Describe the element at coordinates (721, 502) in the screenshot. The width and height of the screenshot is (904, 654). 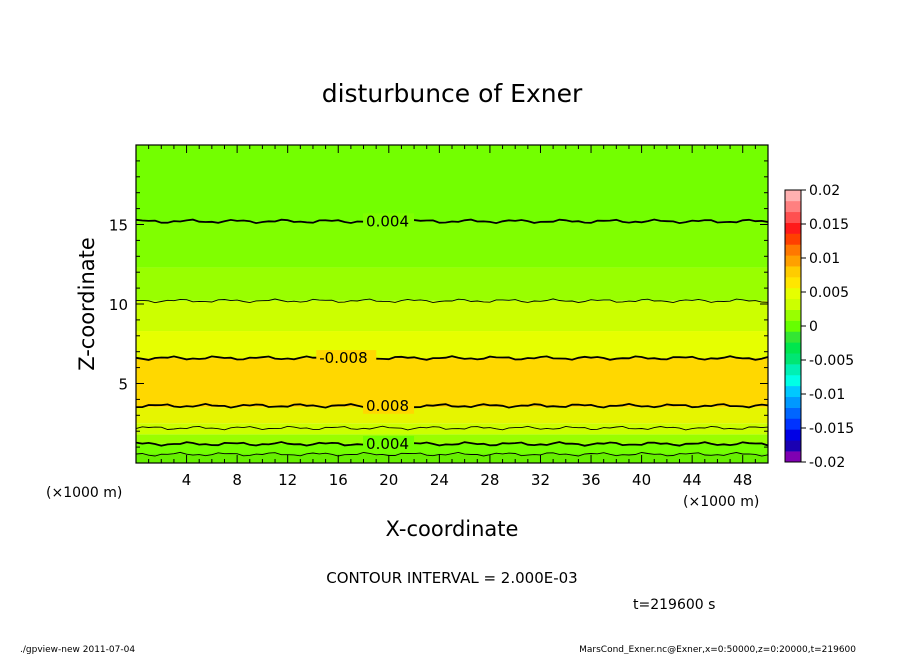
I see `x-axis-unit-right: (×1000 m)` at that location.